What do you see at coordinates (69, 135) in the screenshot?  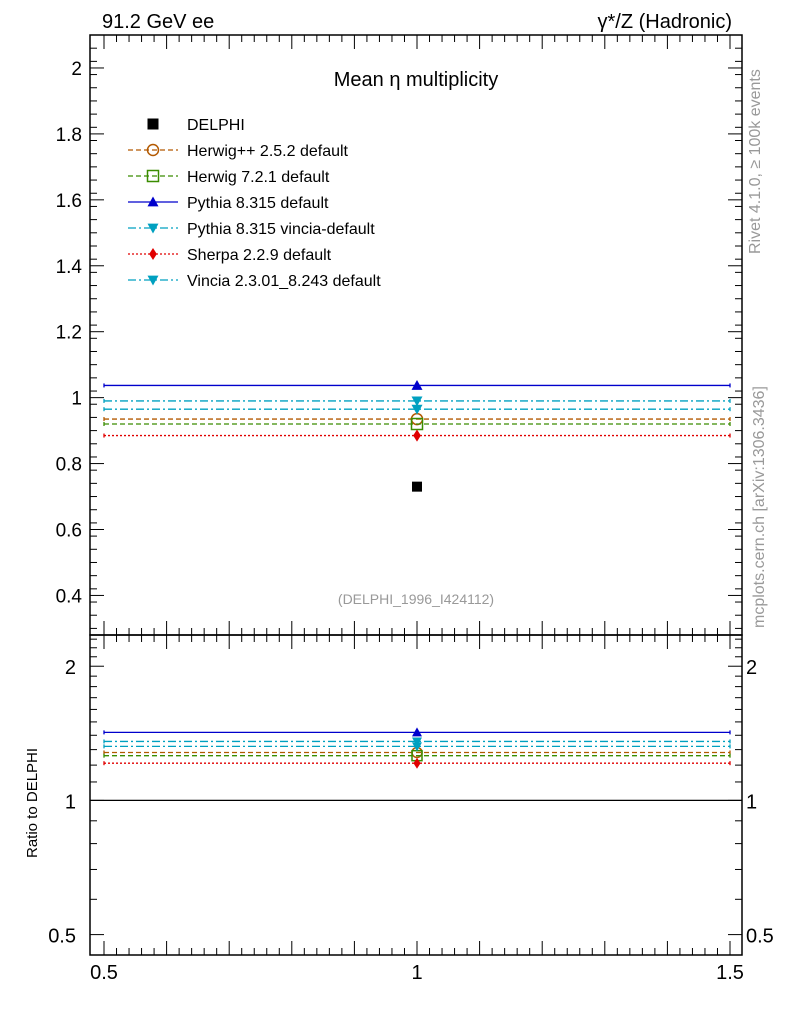 I see `y-tick-label: 1.8` at bounding box center [69, 135].